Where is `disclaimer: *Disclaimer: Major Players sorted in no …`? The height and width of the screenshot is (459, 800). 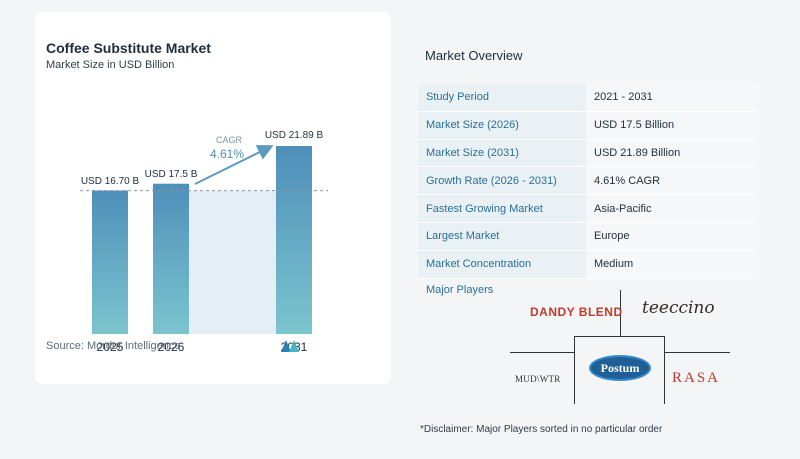
disclaimer: *Disclaimer: Major Players sorted in no … is located at coordinates (541, 429).